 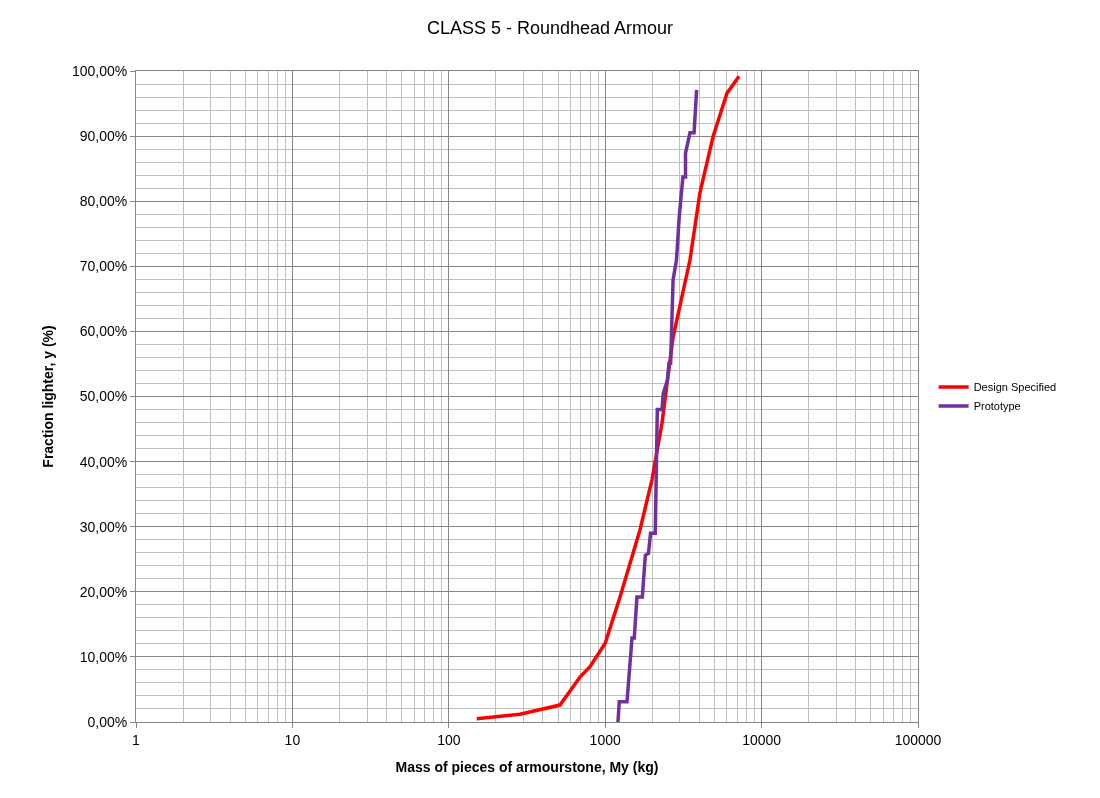 What do you see at coordinates (527, 767) in the screenshot?
I see `x-axis-title: Mass of pieces of armourstone, My (kg)` at bounding box center [527, 767].